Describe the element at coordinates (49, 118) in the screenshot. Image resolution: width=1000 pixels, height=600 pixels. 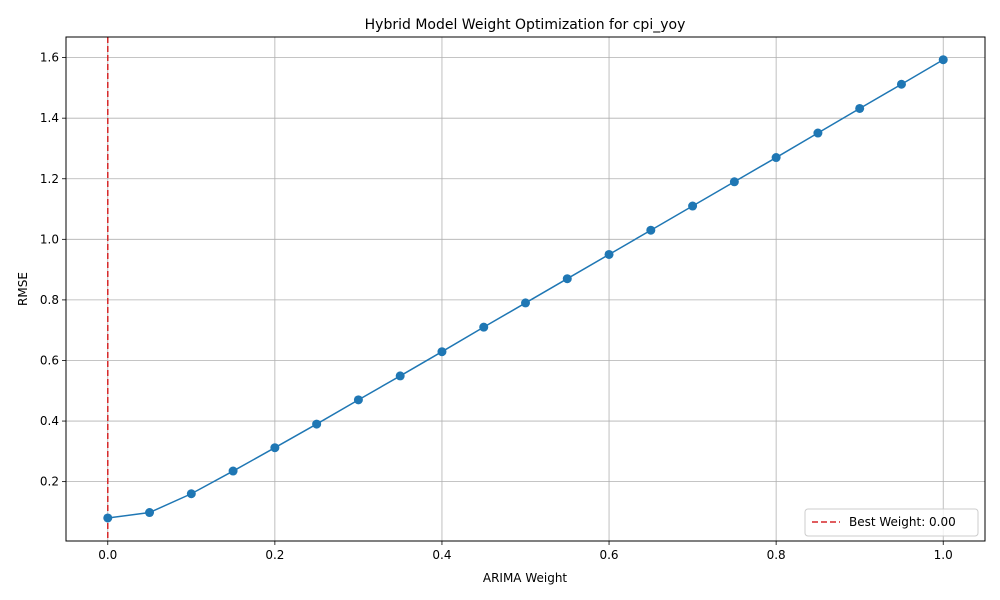
I see `y-tick-label: 1.4` at that location.